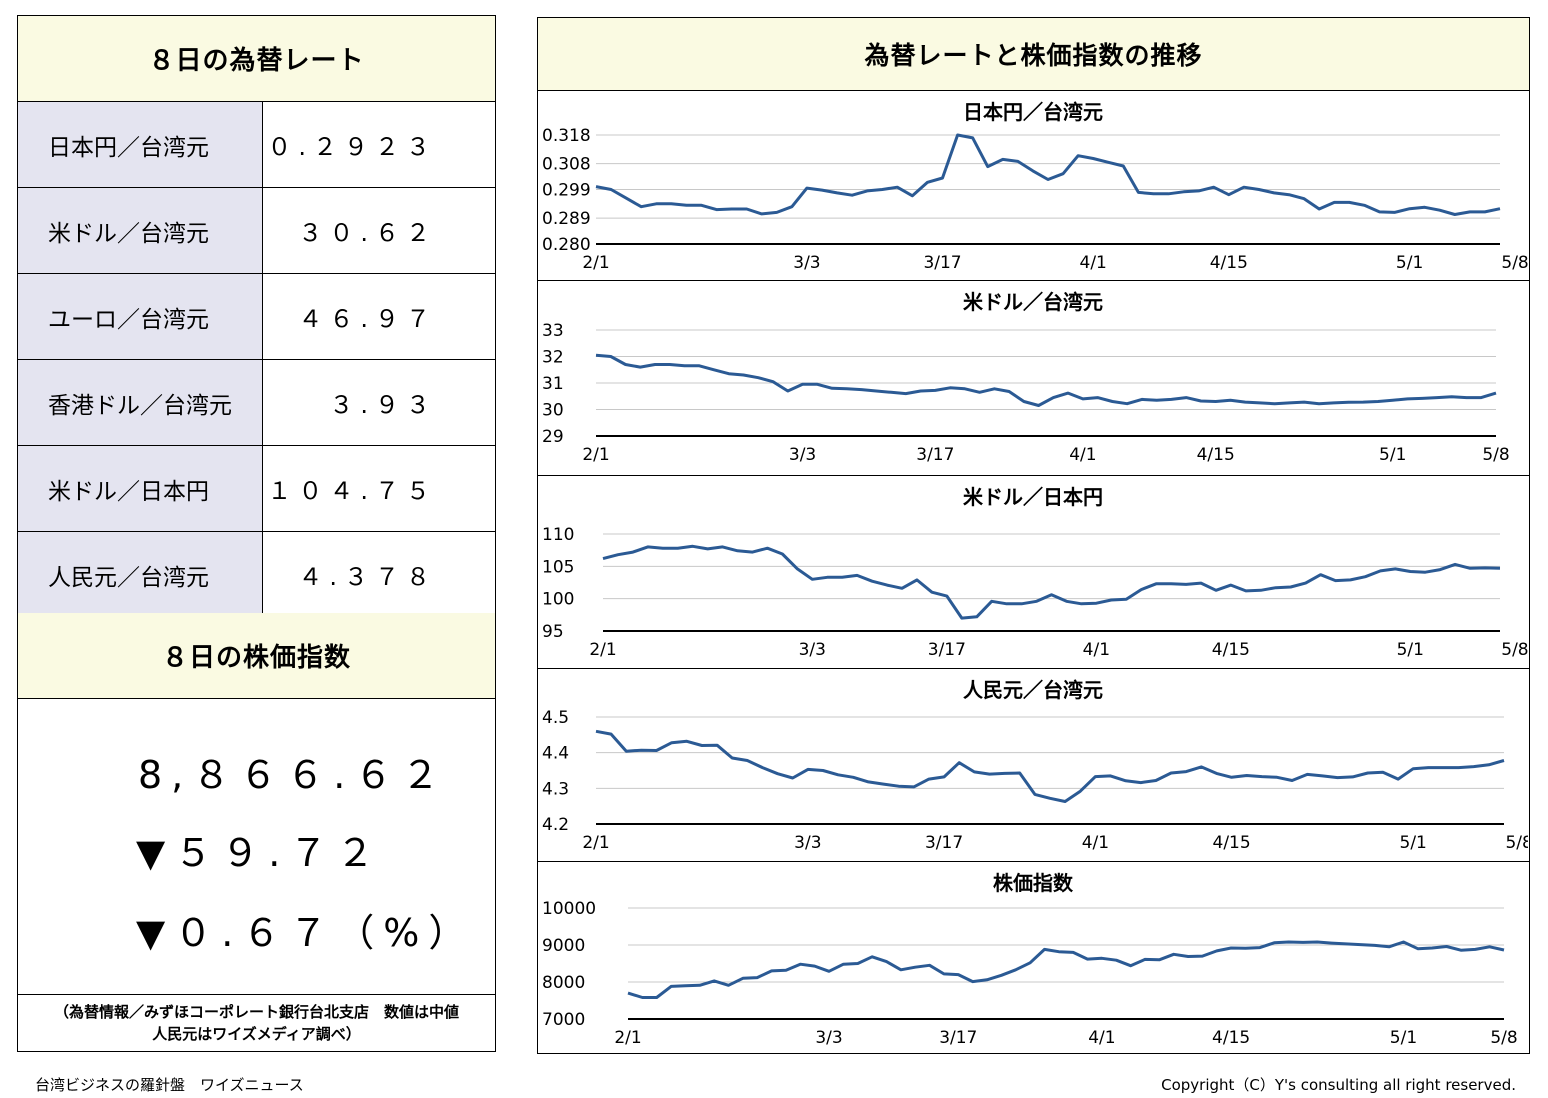  What do you see at coordinates (256, 1012) in the screenshot?
I see `source-line-1: （為替情報／みずほコーポレート銀行台北支店 数値は中値` at bounding box center [256, 1012].